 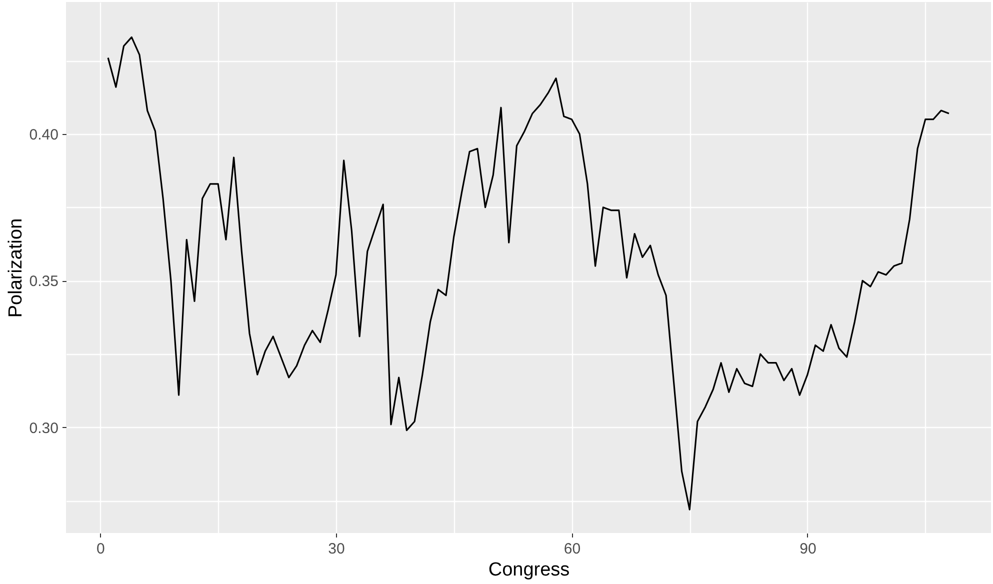 I want to click on x-tick-label: 60, so click(x=572, y=549).